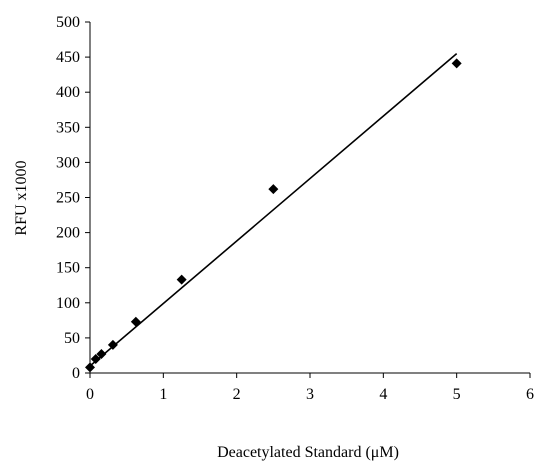 Image resolution: width=534 pixels, height=463 pixels. Describe the element at coordinates (68, 162) in the screenshot. I see `y-tick-label: 300` at that location.